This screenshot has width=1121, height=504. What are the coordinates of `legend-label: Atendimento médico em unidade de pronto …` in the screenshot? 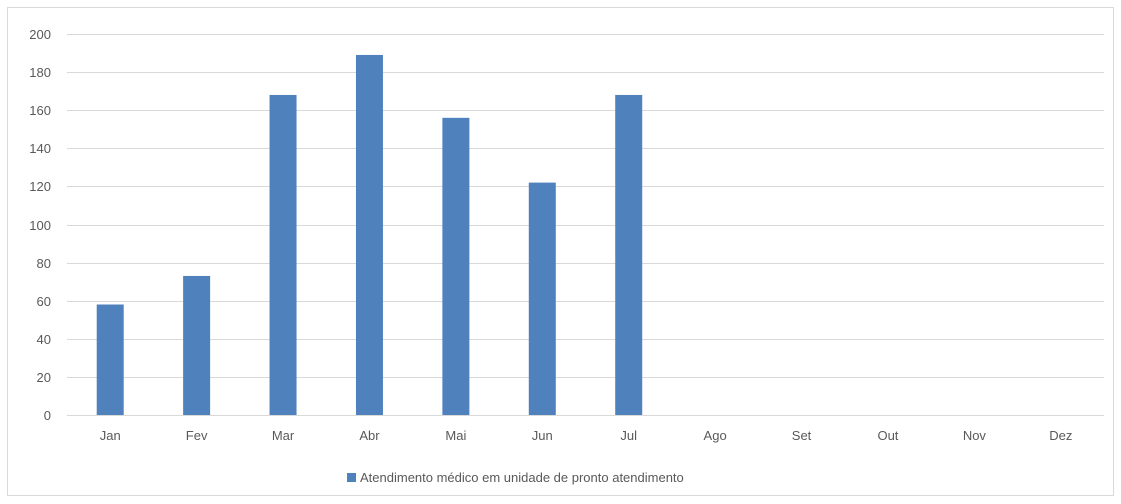 It's located at (522, 477).